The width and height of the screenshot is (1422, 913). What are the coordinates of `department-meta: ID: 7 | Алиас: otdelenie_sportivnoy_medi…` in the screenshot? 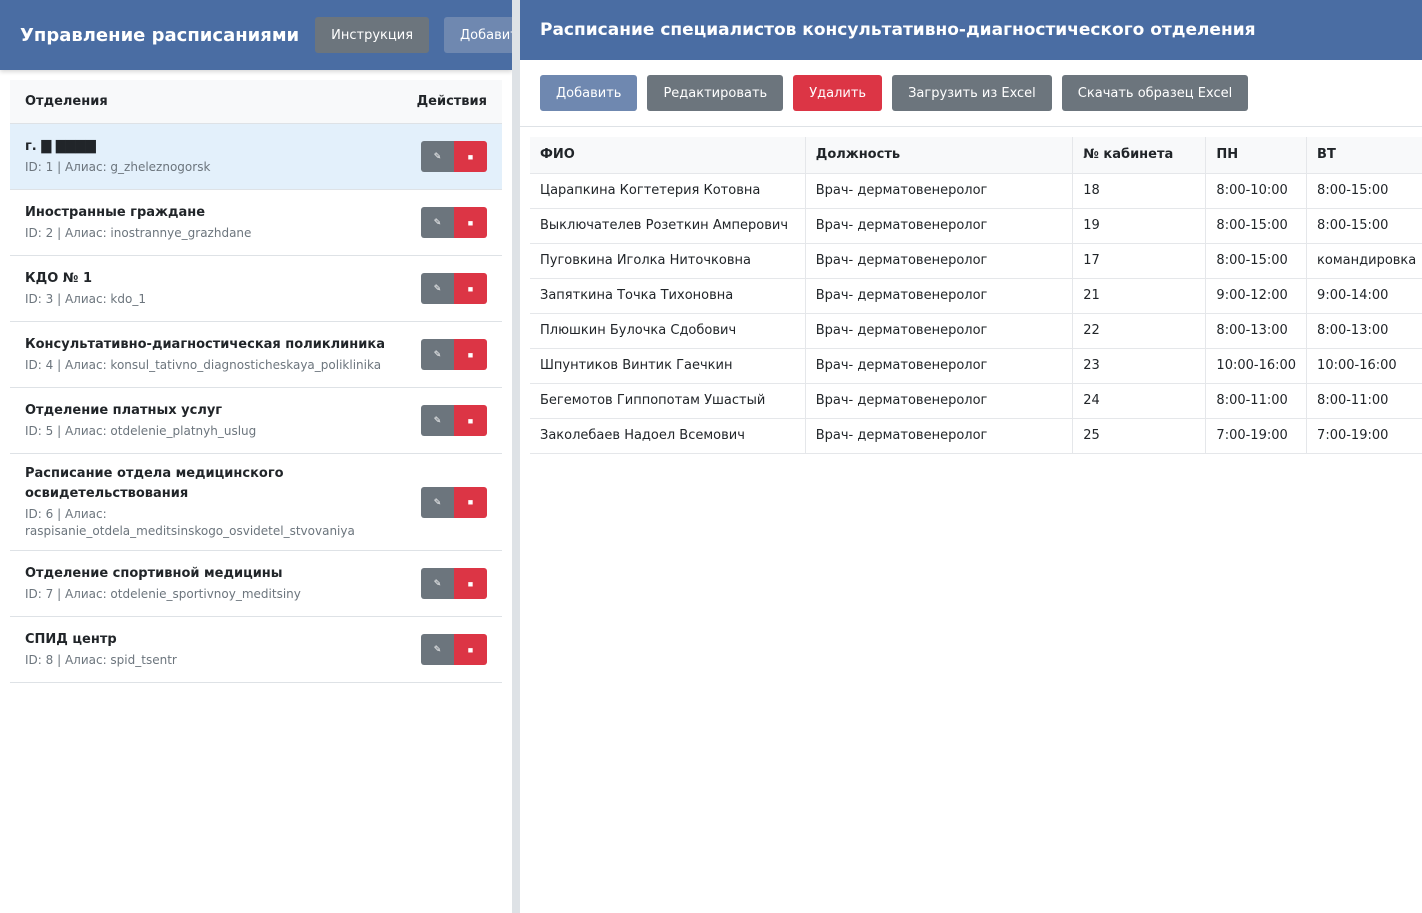 It's located at (163, 594).